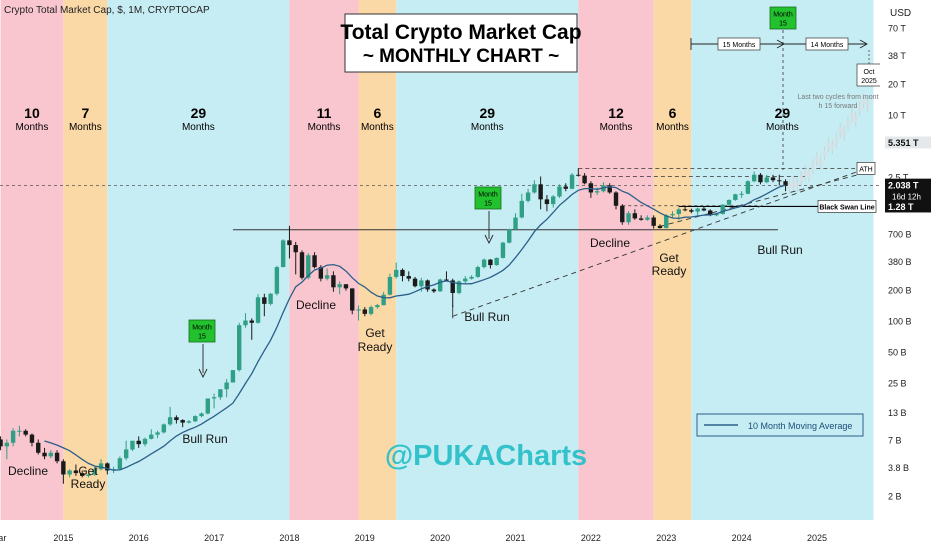 This screenshot has height=555, width=932. What do you see at coordinates (63, 538) in the screenshot?
I see `x-tick-label: 2015` at bounding box center [63, 538].